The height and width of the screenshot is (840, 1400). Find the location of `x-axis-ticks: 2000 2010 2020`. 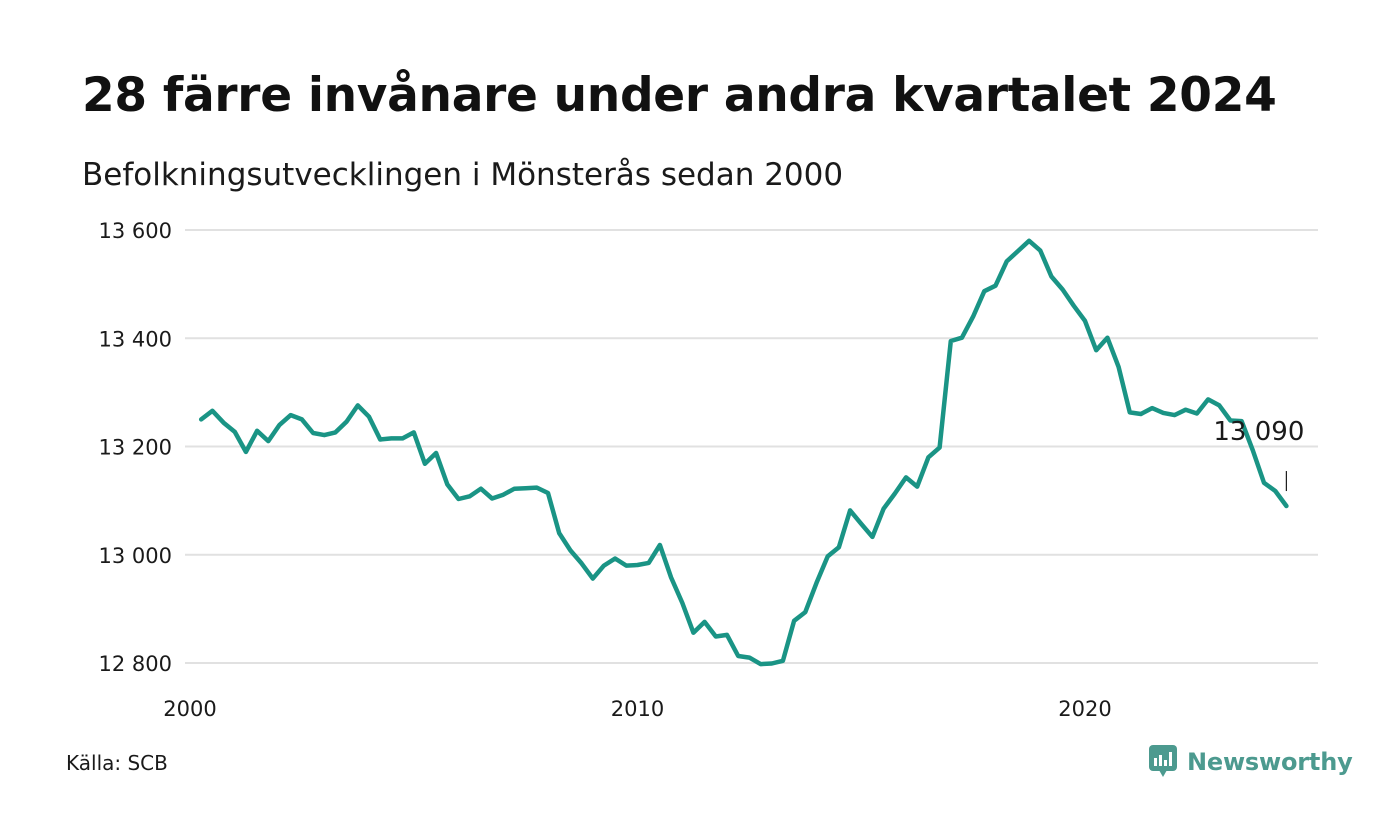

x-axis-ticks: 2000 2010 2020 is located at coordinates (637, 709).